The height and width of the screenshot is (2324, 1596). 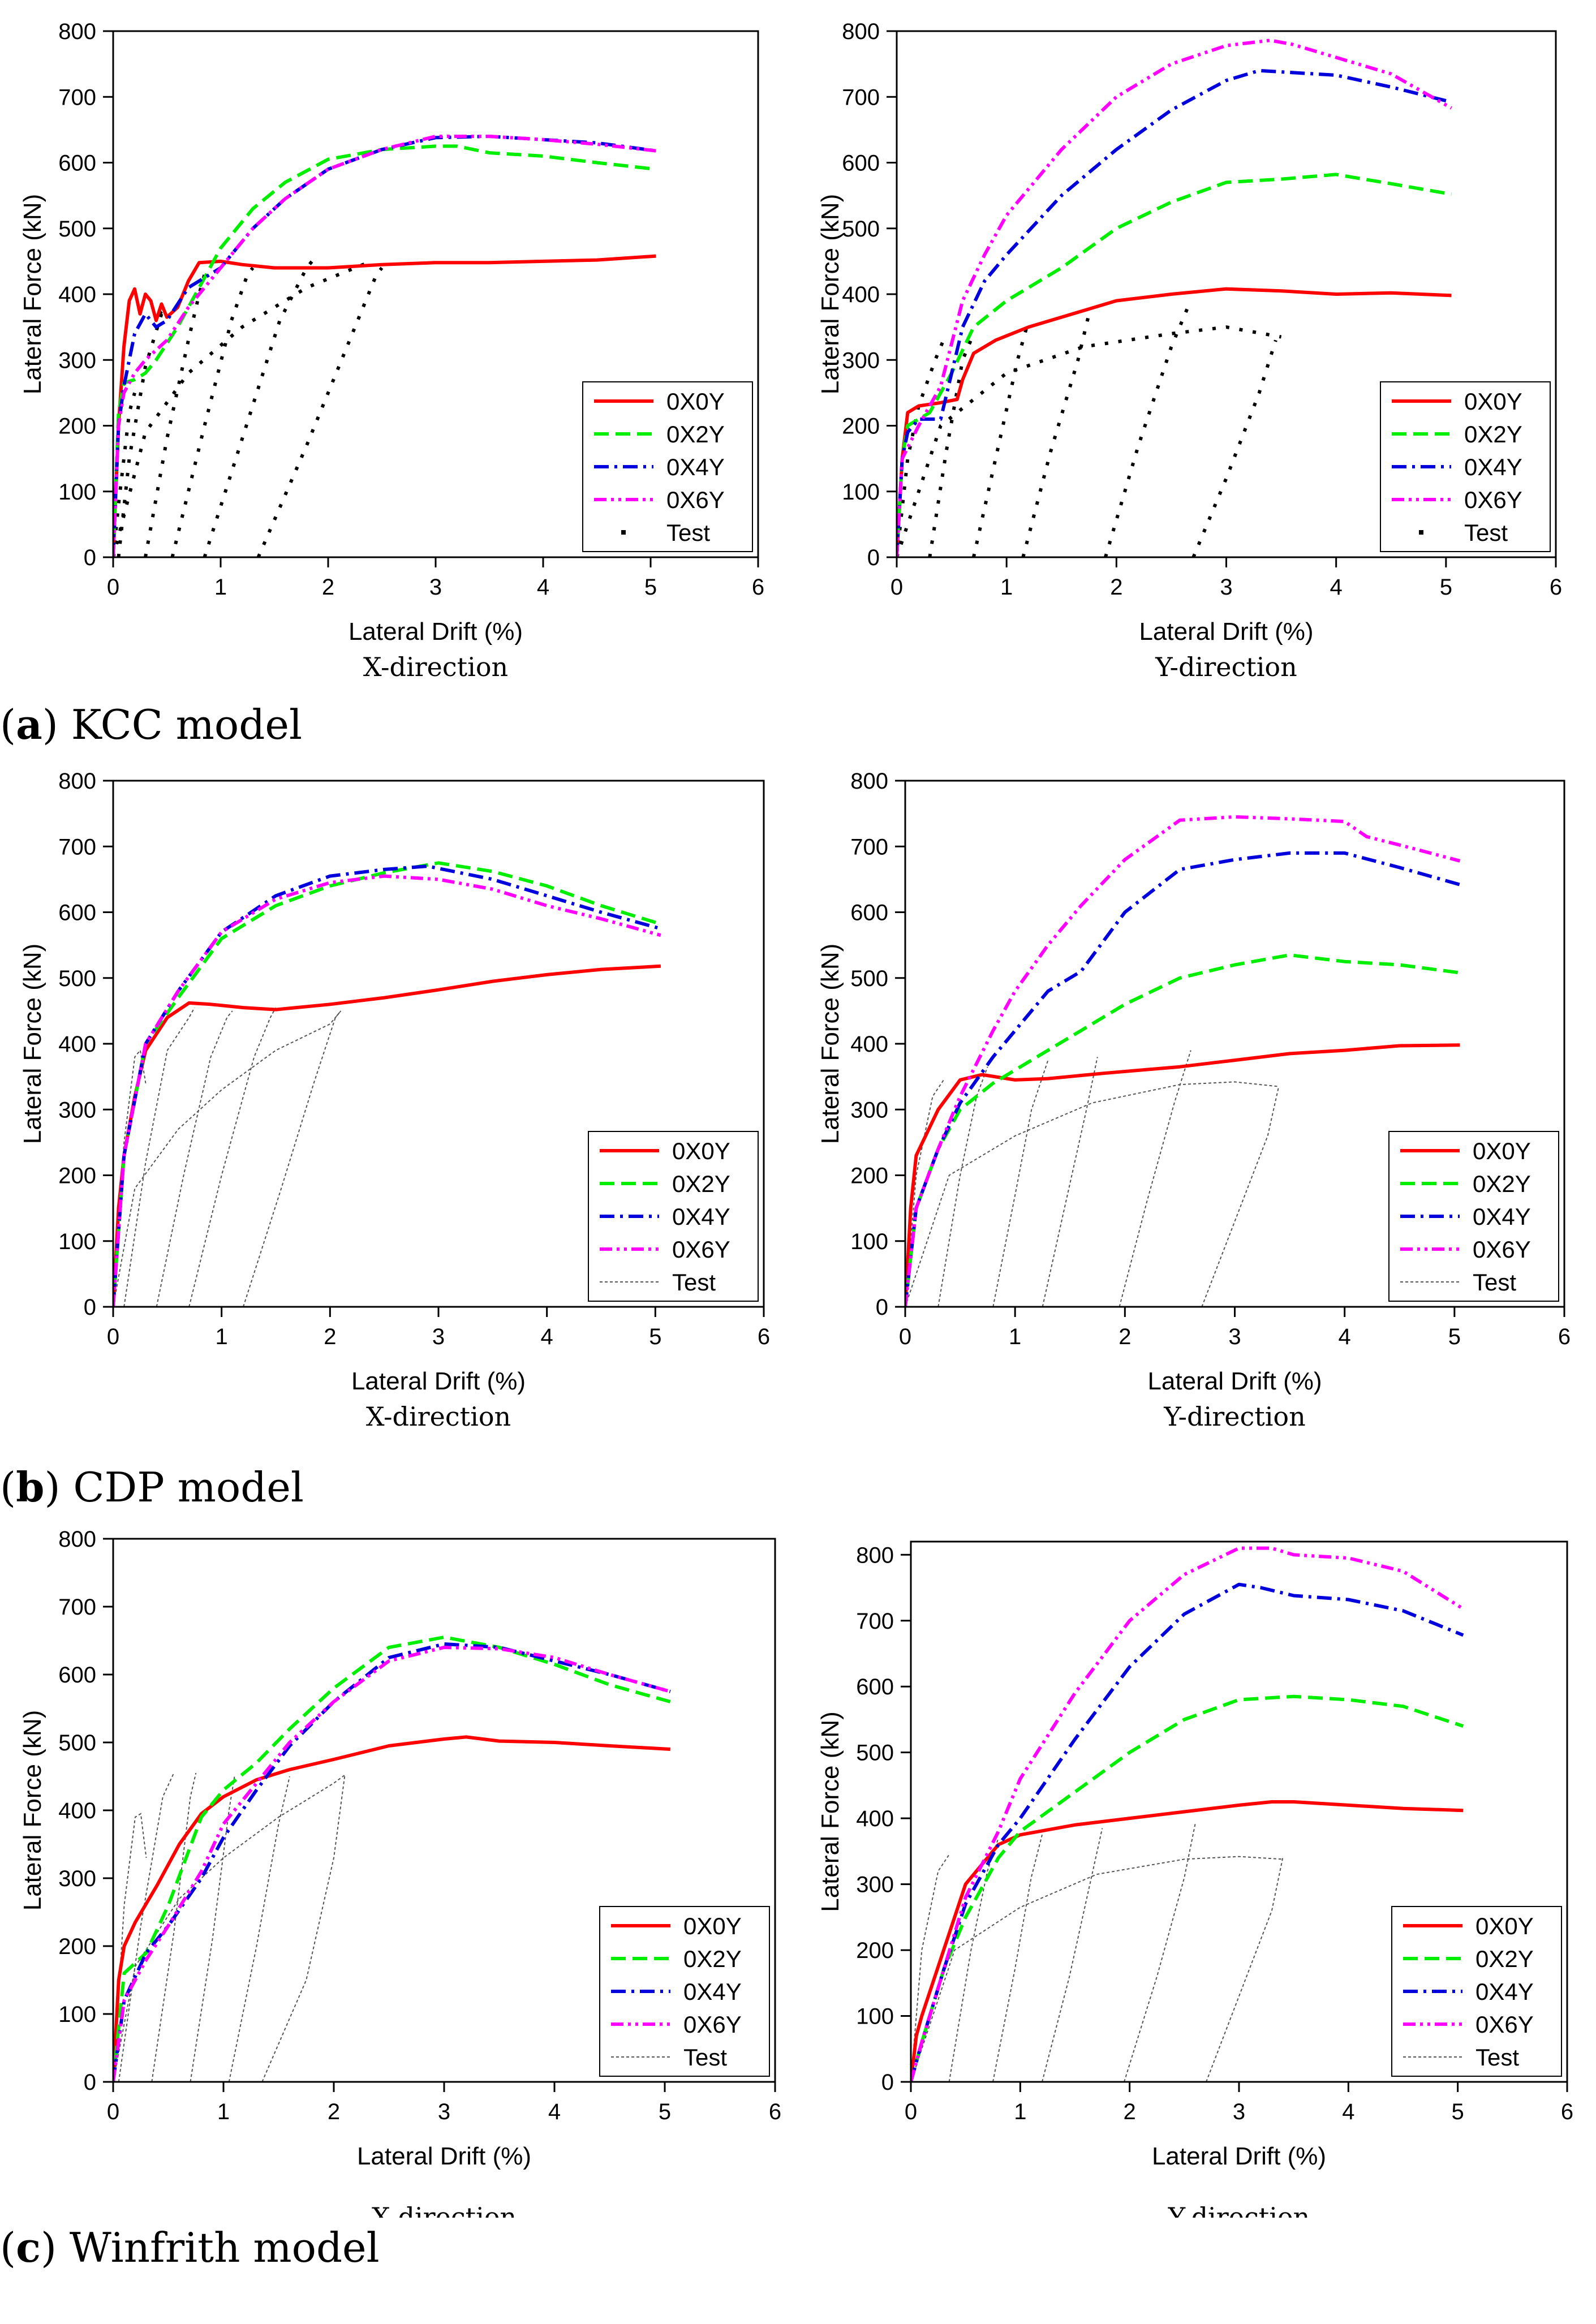 I want to click on x-tick-label: 0, so click(x=113, y=1336).